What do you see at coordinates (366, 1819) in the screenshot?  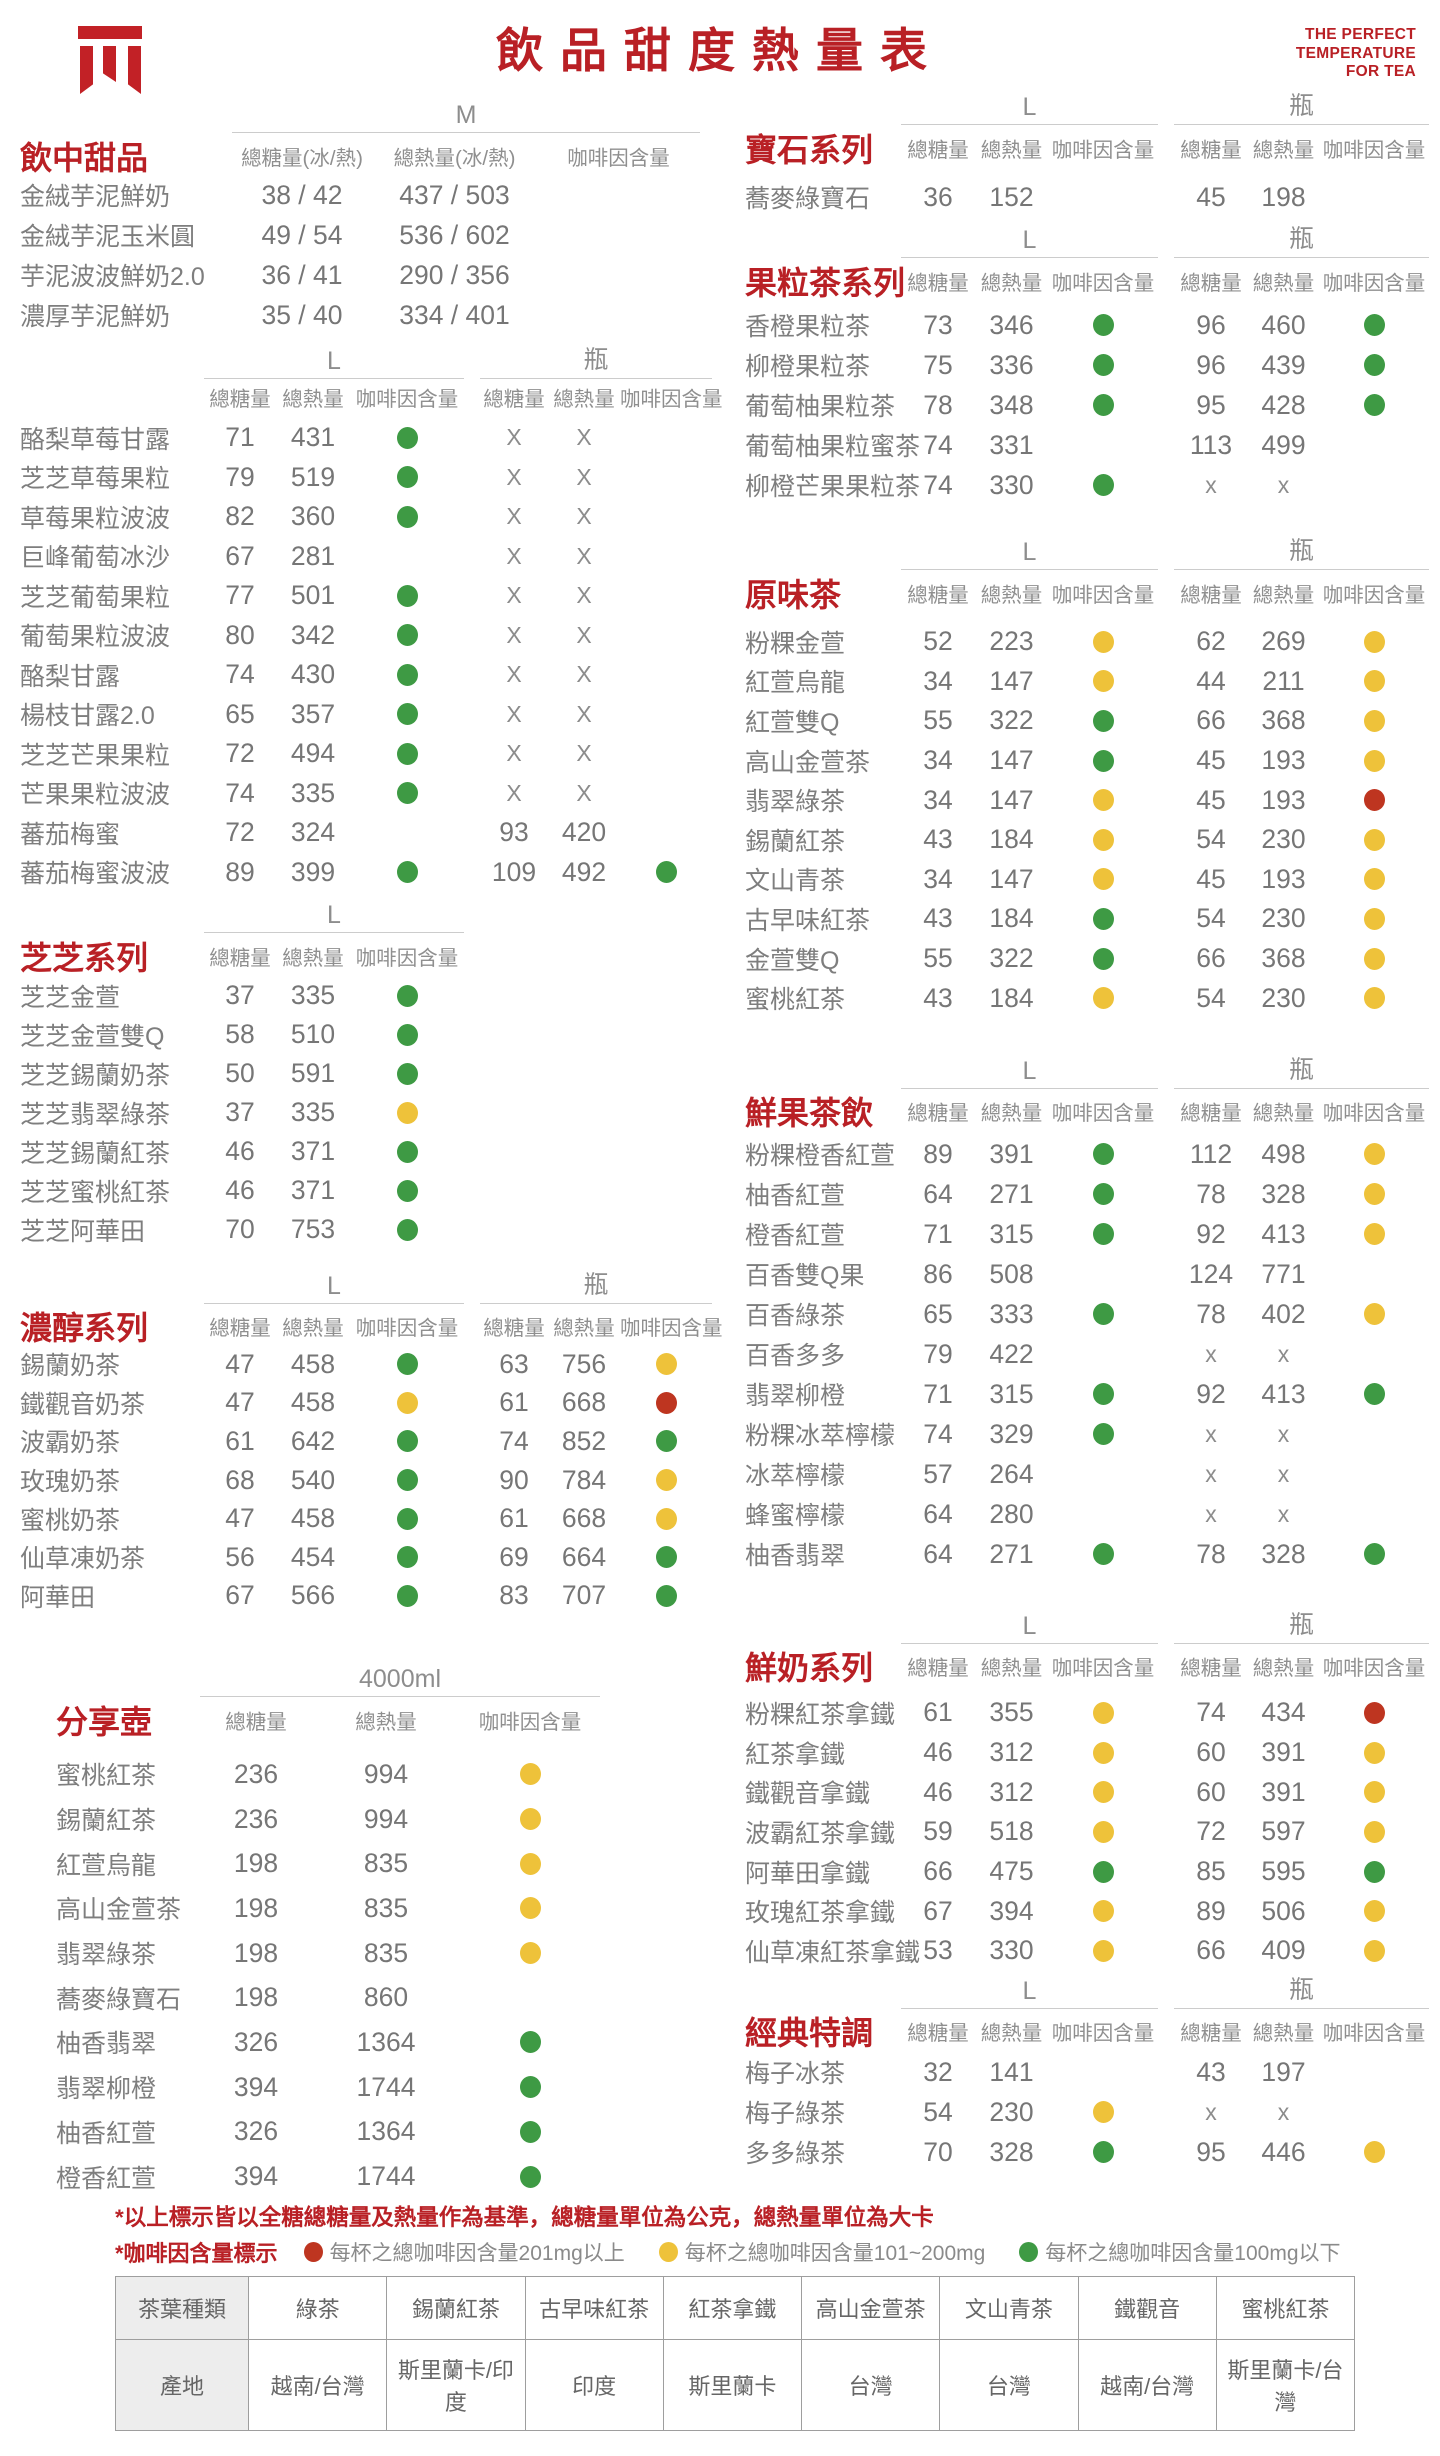 I see `menu-row: 錫蘭紅茶 236 994` at bounding box center [366, 1819].